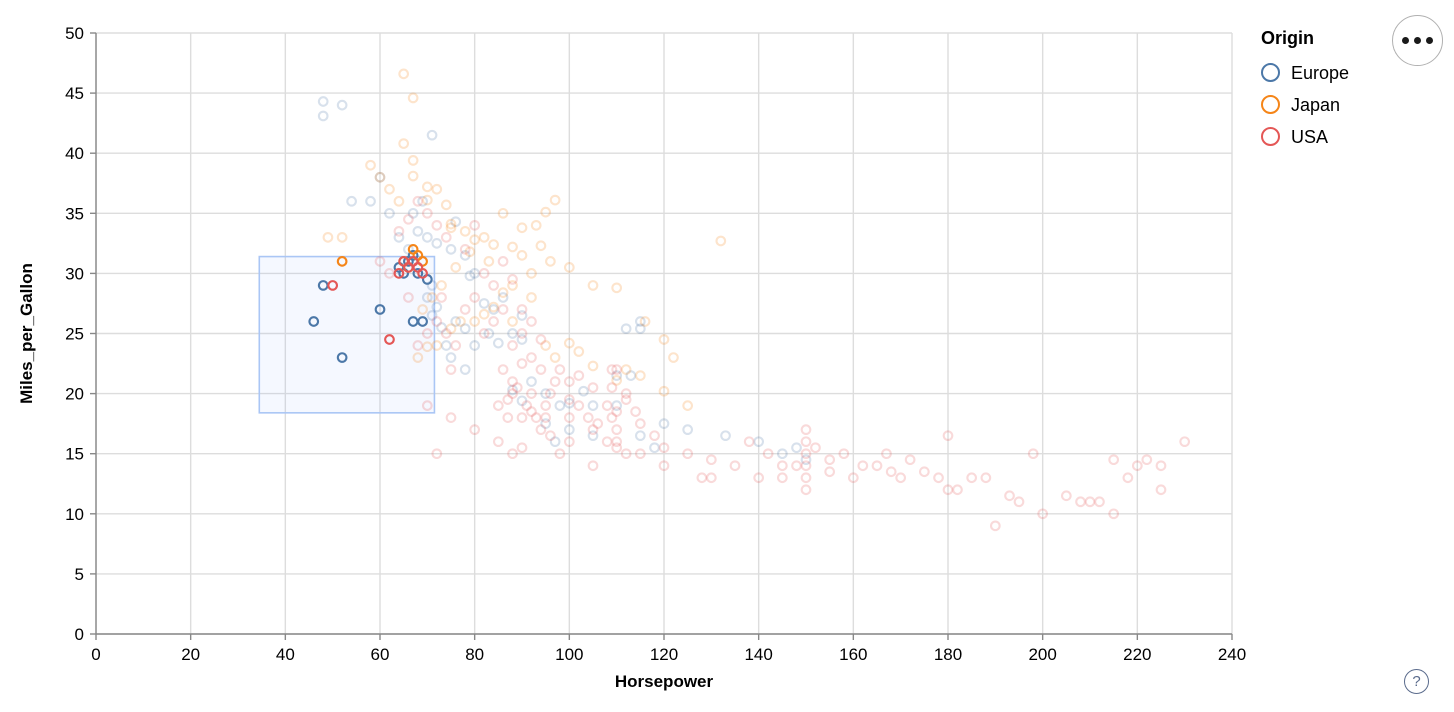 This screenshot has width=1454, height=712. Describe the element at coordinates (1346, 73) in the screenshot. I see `legend-item-europe: Europe` at that location.